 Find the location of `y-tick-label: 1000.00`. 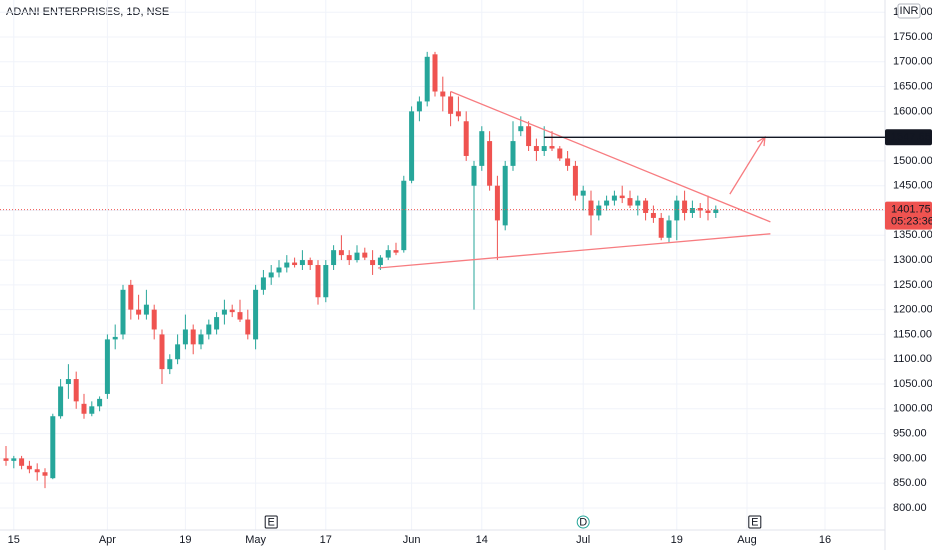

y-tick-label: 1000.00 is located at coordinates (912, 409).